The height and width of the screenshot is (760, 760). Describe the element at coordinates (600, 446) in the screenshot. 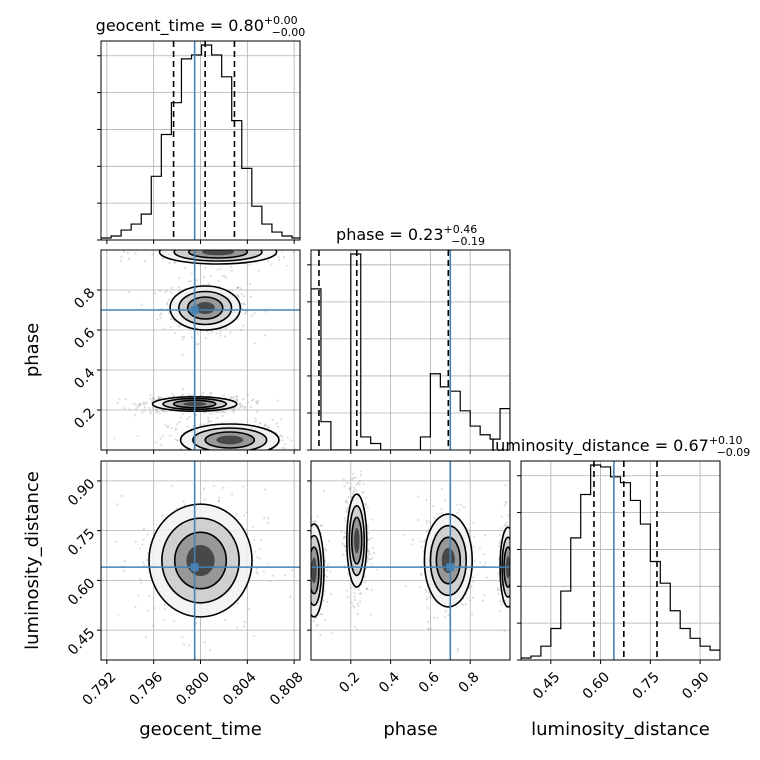

I see `title-median: luminosity_distance = 0.67` at that location.